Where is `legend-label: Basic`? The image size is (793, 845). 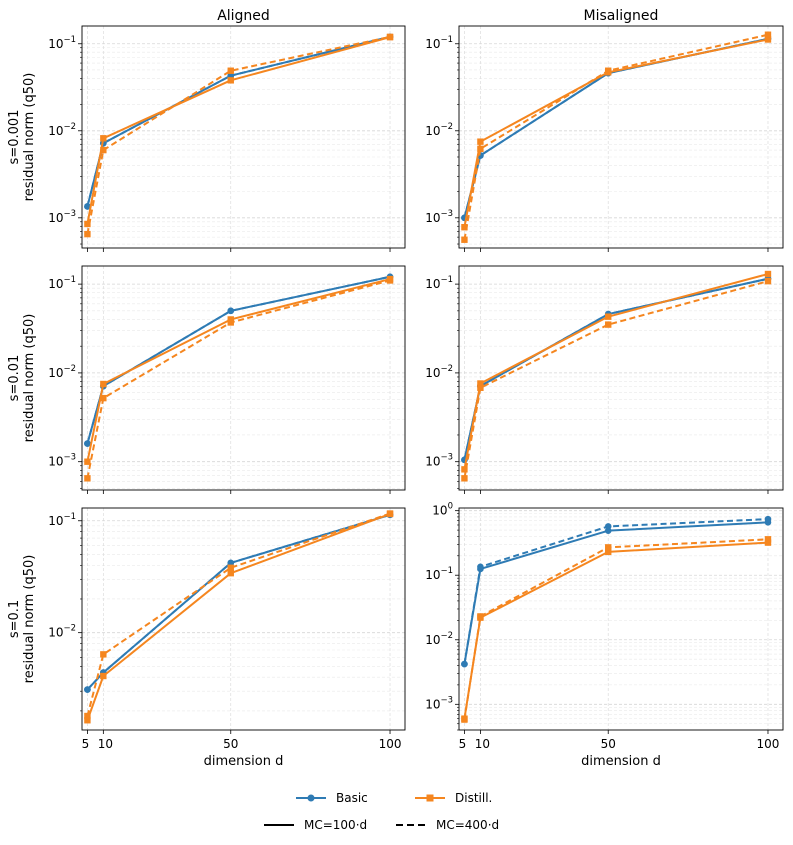
legend-label: Basic is located at coordinates (352, 798).